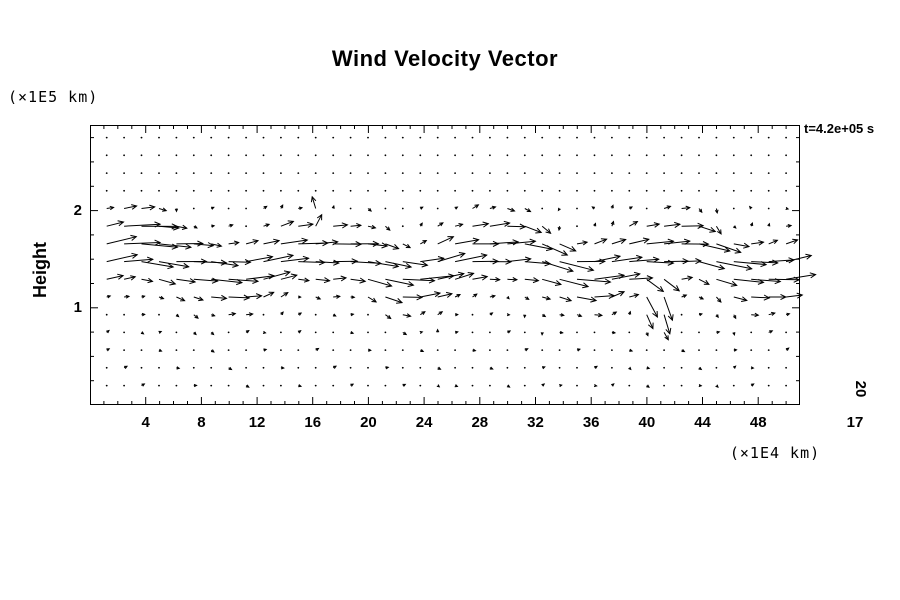 This screenshot has height=600, width=900. What do you see at coordinates (368, 422) in the screenshot?
I see `x-tick-label: 20` at bounding box center [368, 422].